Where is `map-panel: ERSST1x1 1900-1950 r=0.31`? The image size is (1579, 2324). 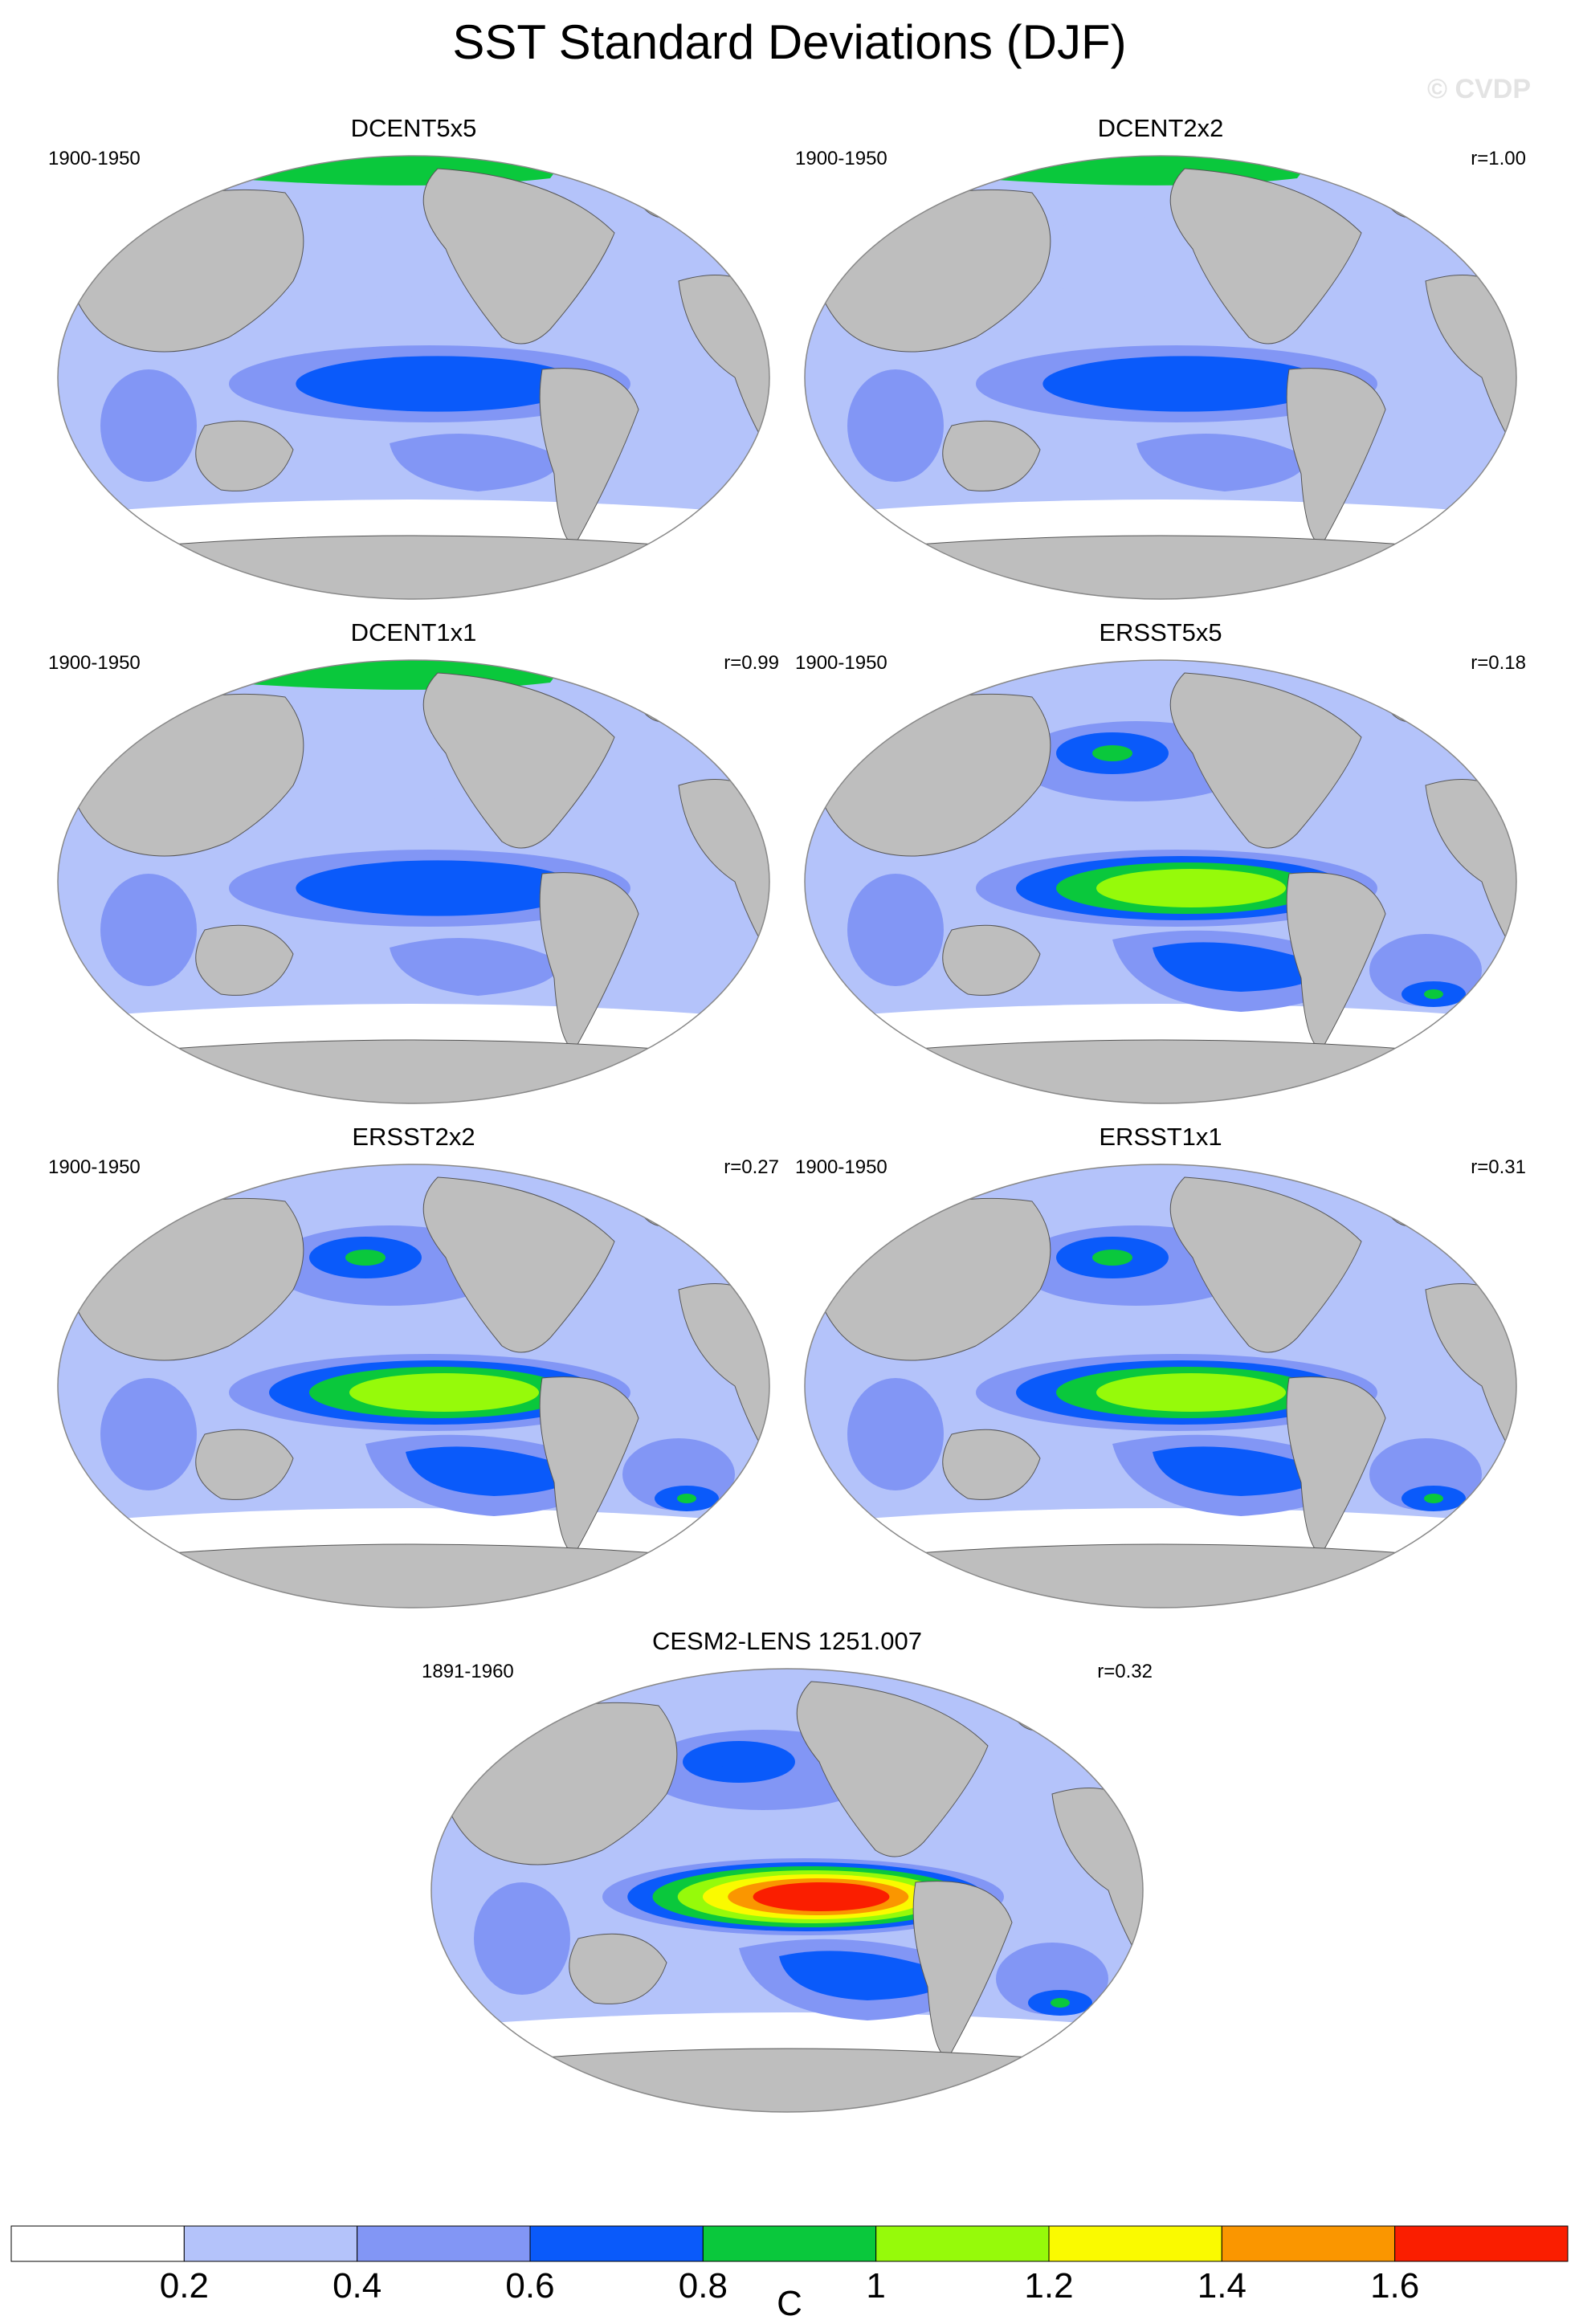
map-panel: ERSST1x1 1900-1950 r=0.31 is located at coordinates (1160, 1368).